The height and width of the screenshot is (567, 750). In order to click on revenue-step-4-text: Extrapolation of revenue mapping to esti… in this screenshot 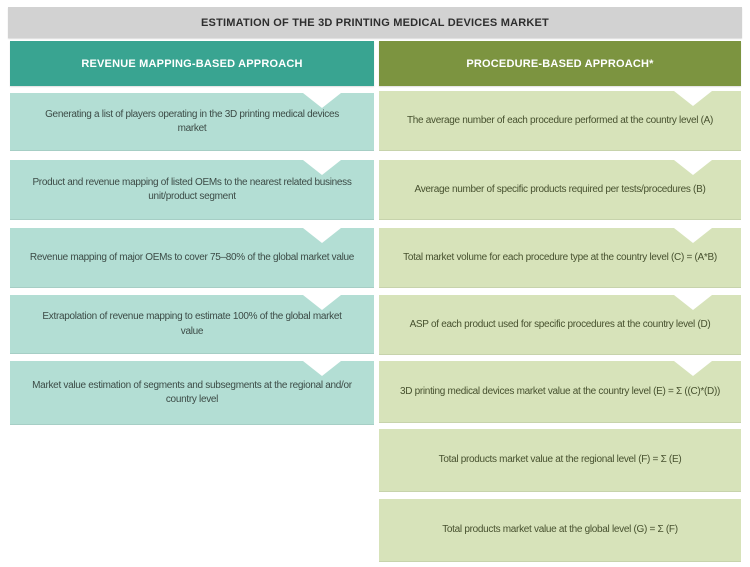, I will do `click(192, 324)`.